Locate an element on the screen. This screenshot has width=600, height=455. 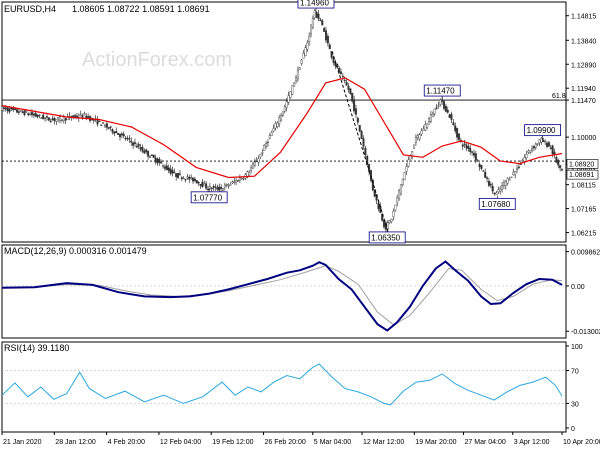
macd-ytick-label: 0.00 is located at coordinates (578, 287).